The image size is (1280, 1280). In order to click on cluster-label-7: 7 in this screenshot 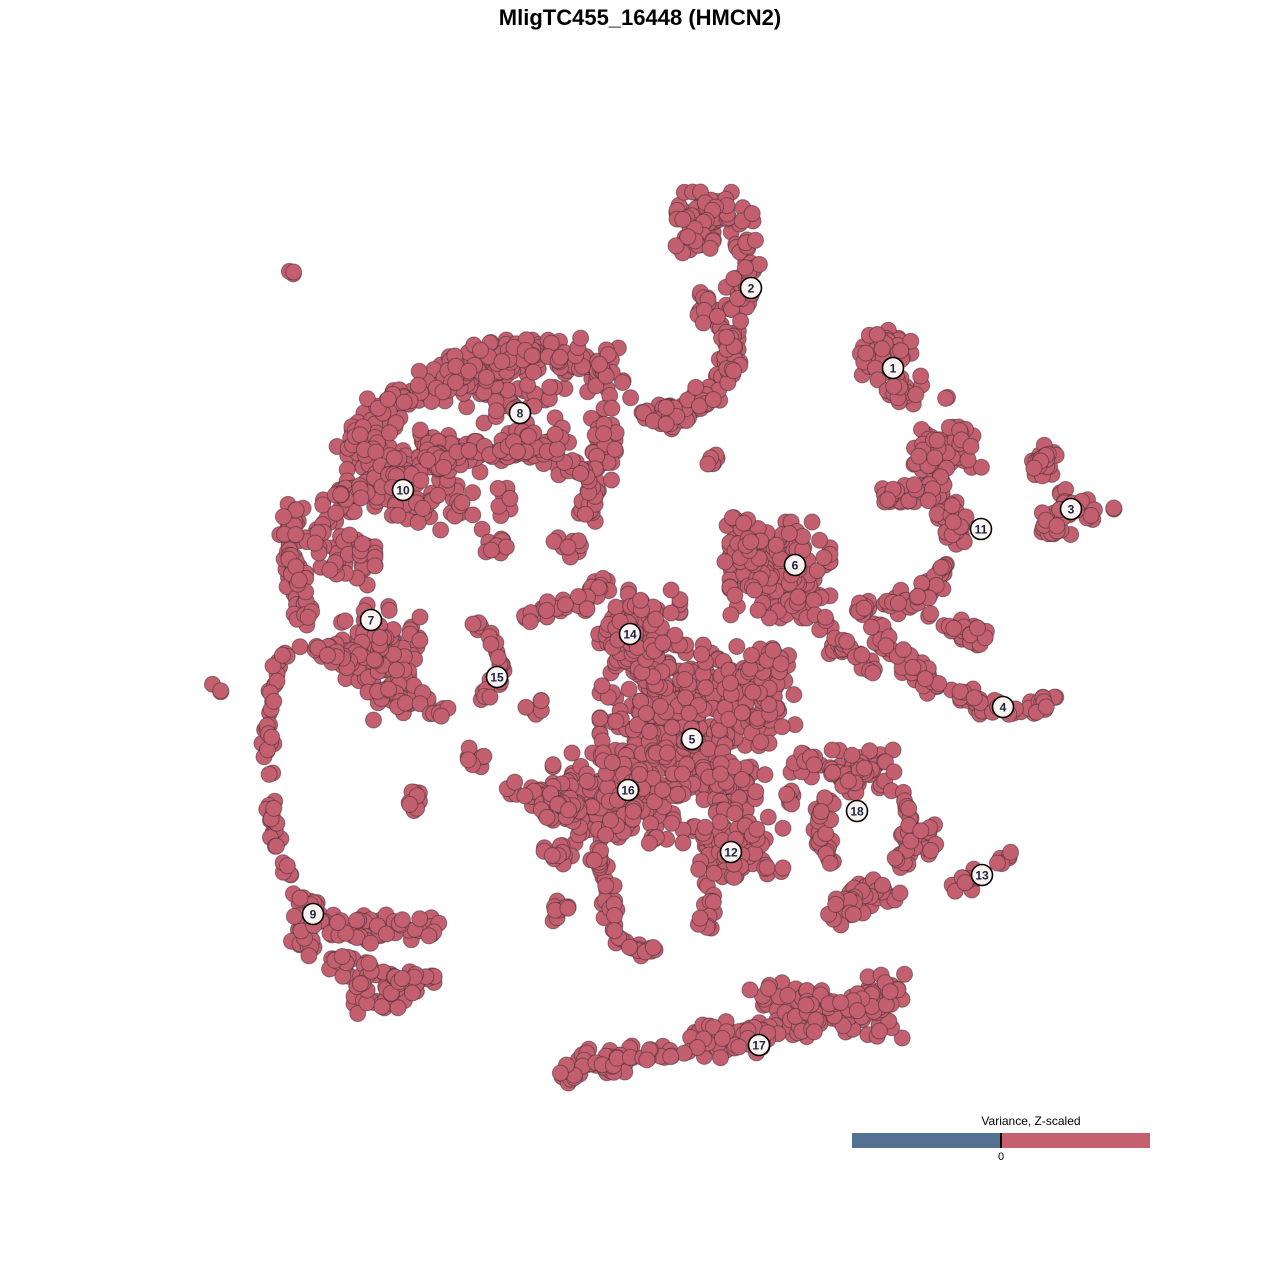, I will do `click(371, 620)`.